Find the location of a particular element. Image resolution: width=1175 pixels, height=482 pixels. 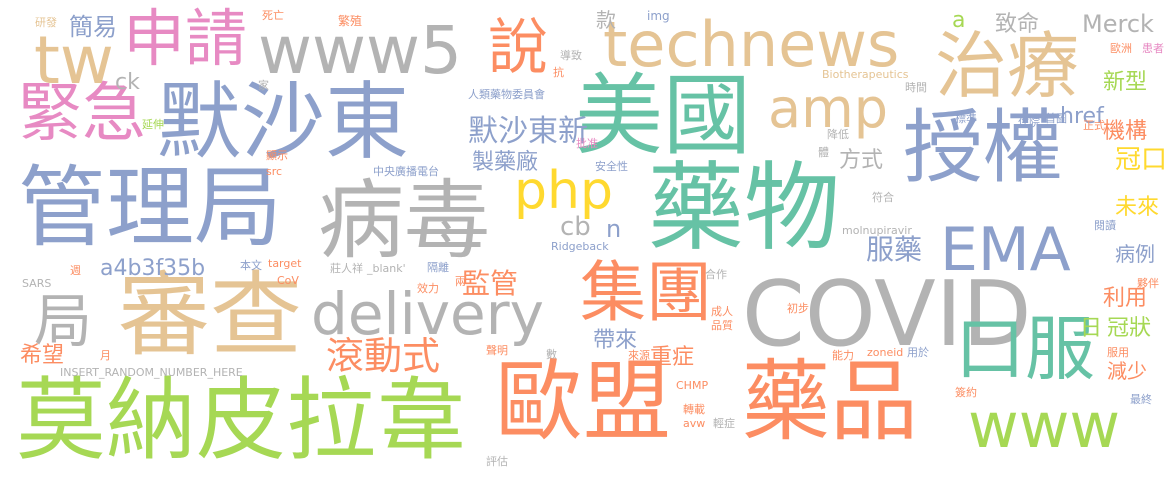

word-avw: avw is located at coordinates (694, 423).